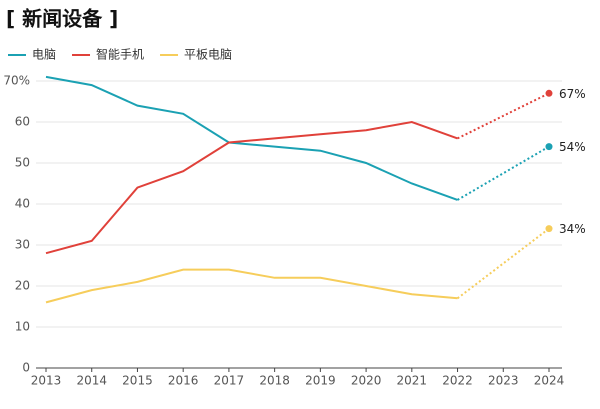  What do you see at coordinates (16, 81) in the screenshot?
I see `y-tick-label: 70%` at bounding box center [16, 81].